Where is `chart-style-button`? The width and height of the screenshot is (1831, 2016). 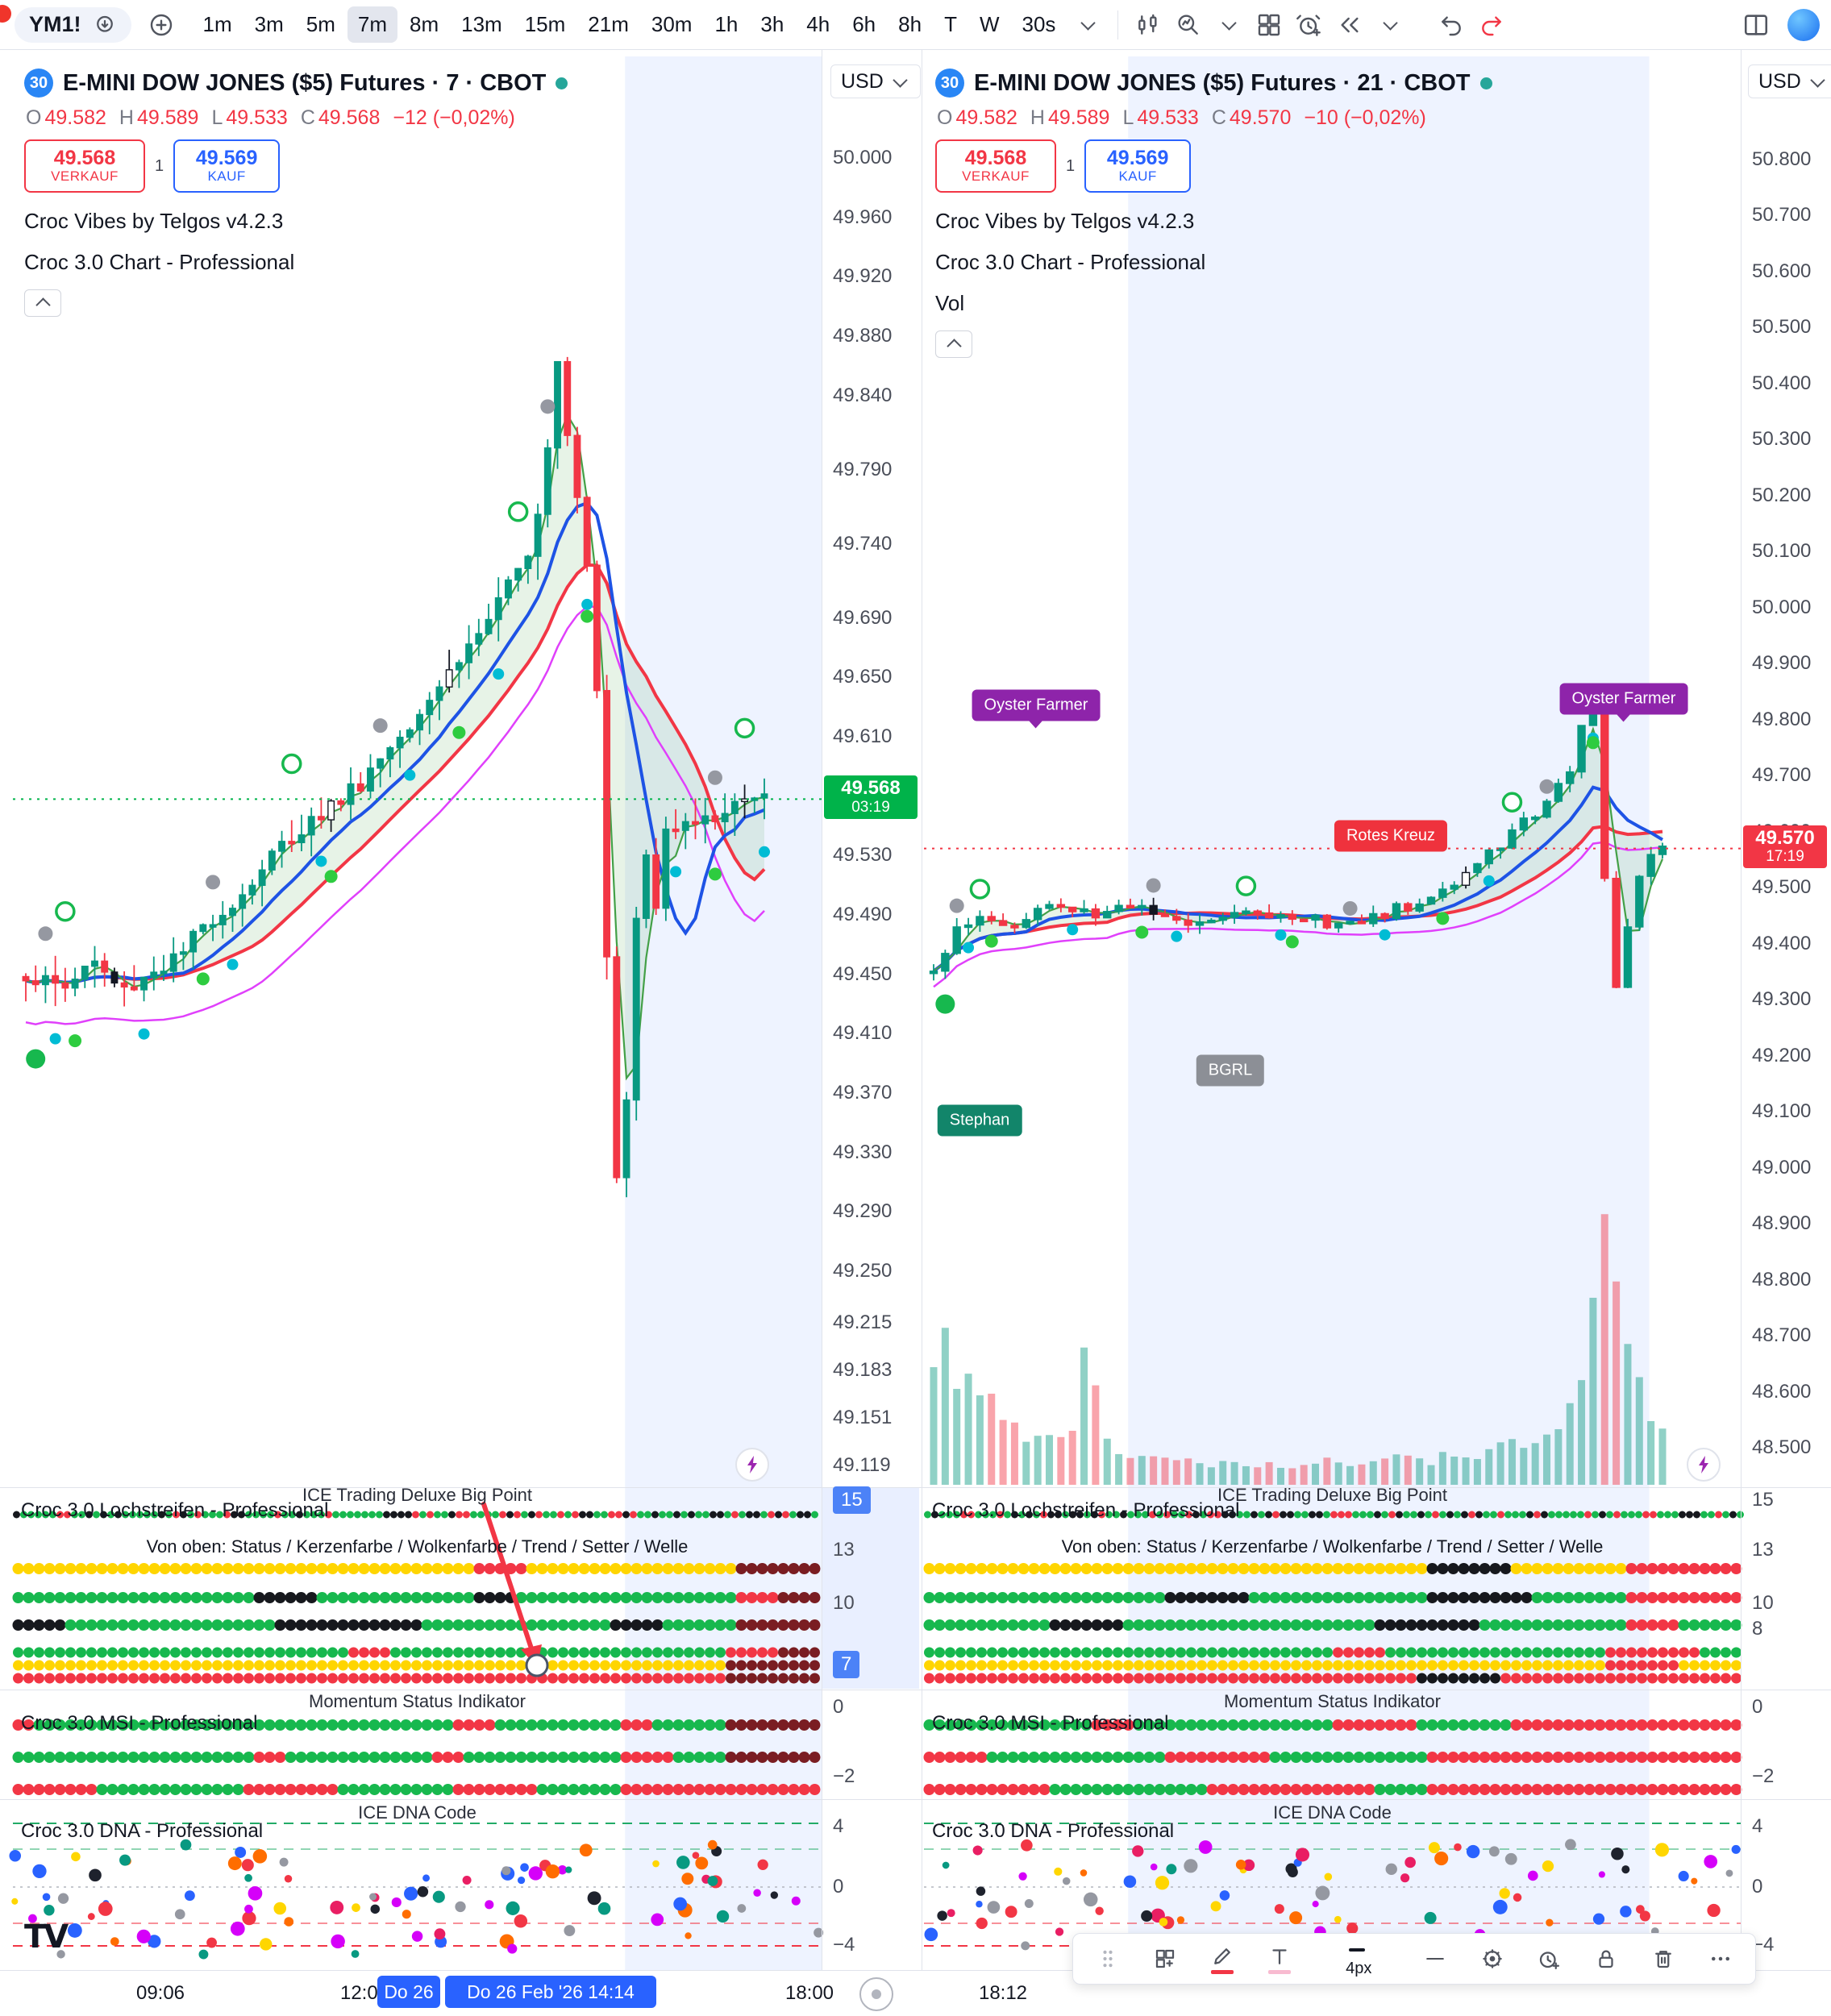 chart-style-button is located at coordinates (1148, 25).